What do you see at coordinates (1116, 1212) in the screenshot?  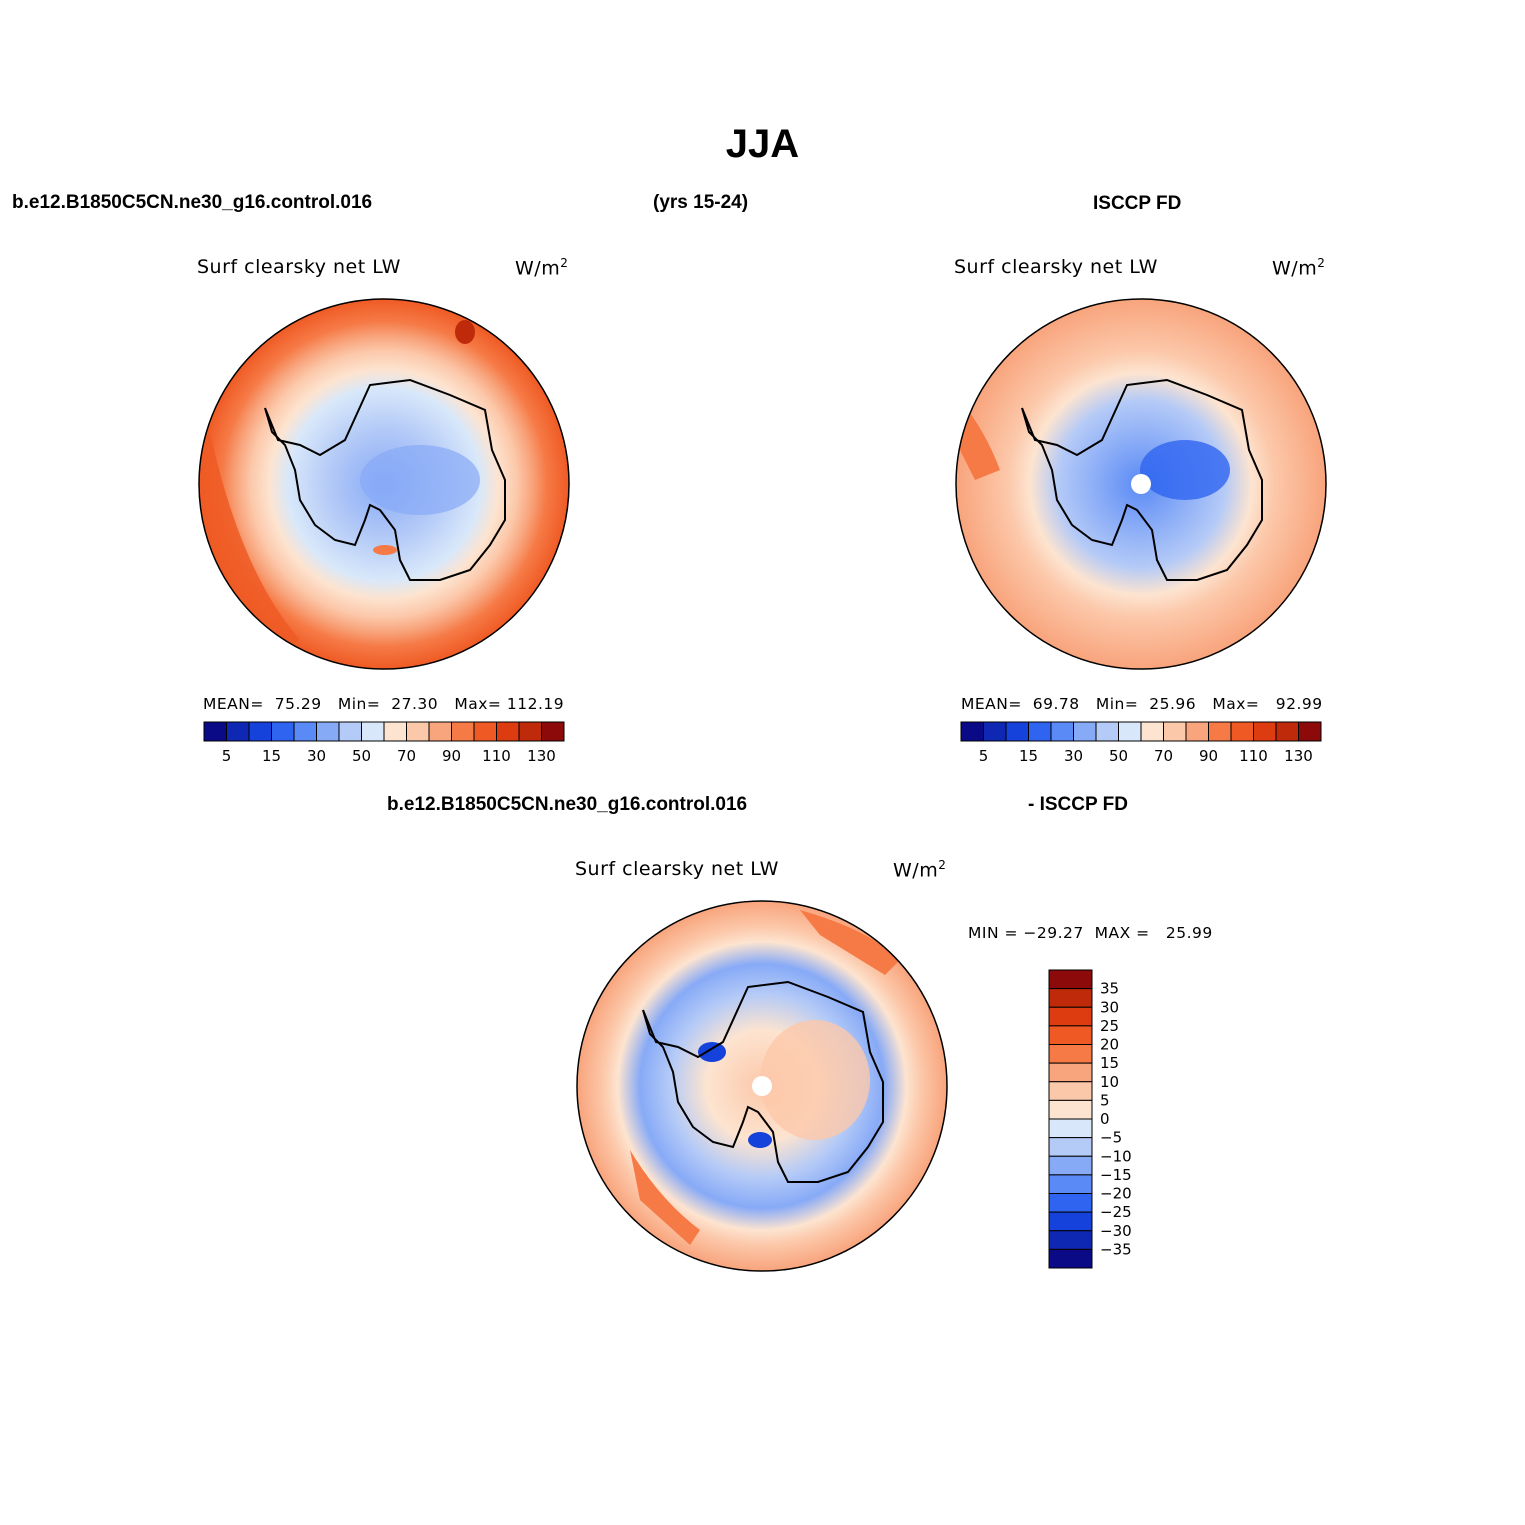 I see `diff-colorbar-label: −25` at bounding box center [1116, 1212].